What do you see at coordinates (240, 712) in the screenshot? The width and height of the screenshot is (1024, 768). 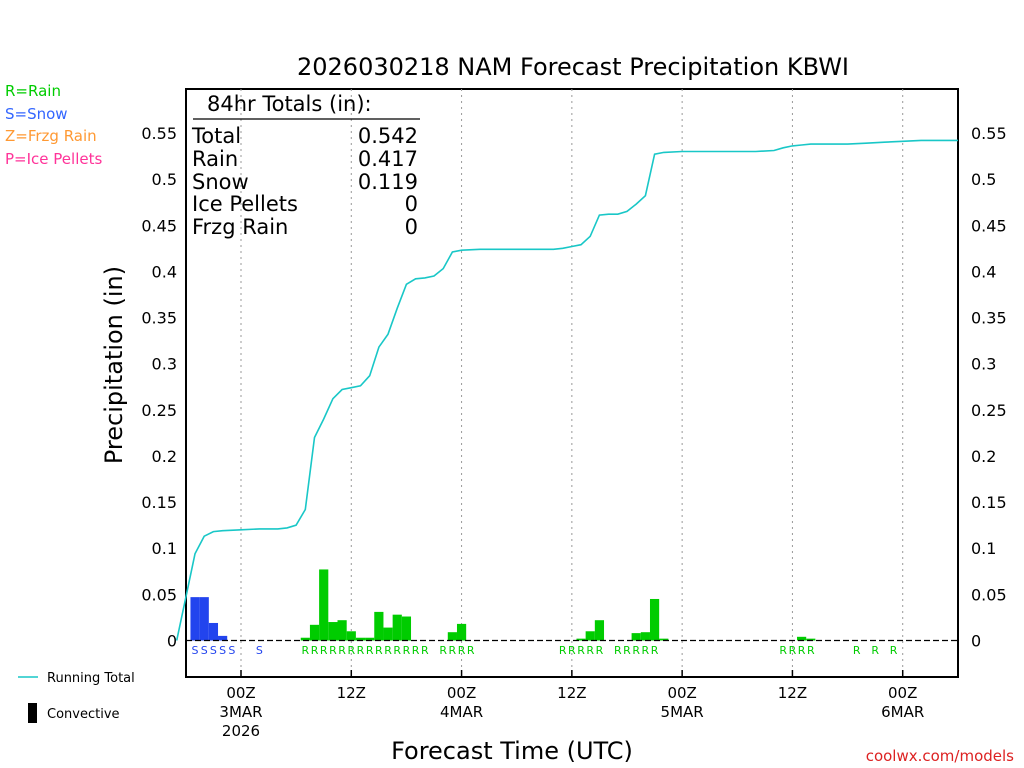 I see `x-tick-label: 3MAR` at bounding box center [240, 712].